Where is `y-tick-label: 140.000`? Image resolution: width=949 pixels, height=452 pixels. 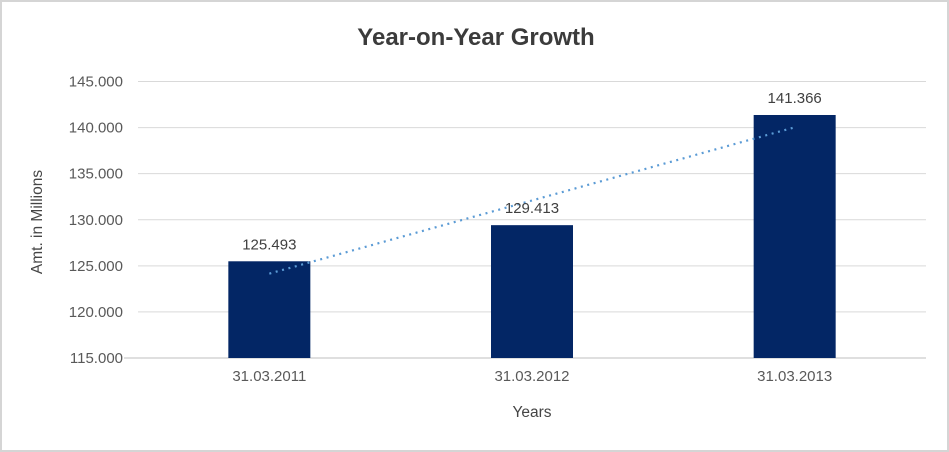
y-tick-label: 140.000 is located at coordinates (96, 128).